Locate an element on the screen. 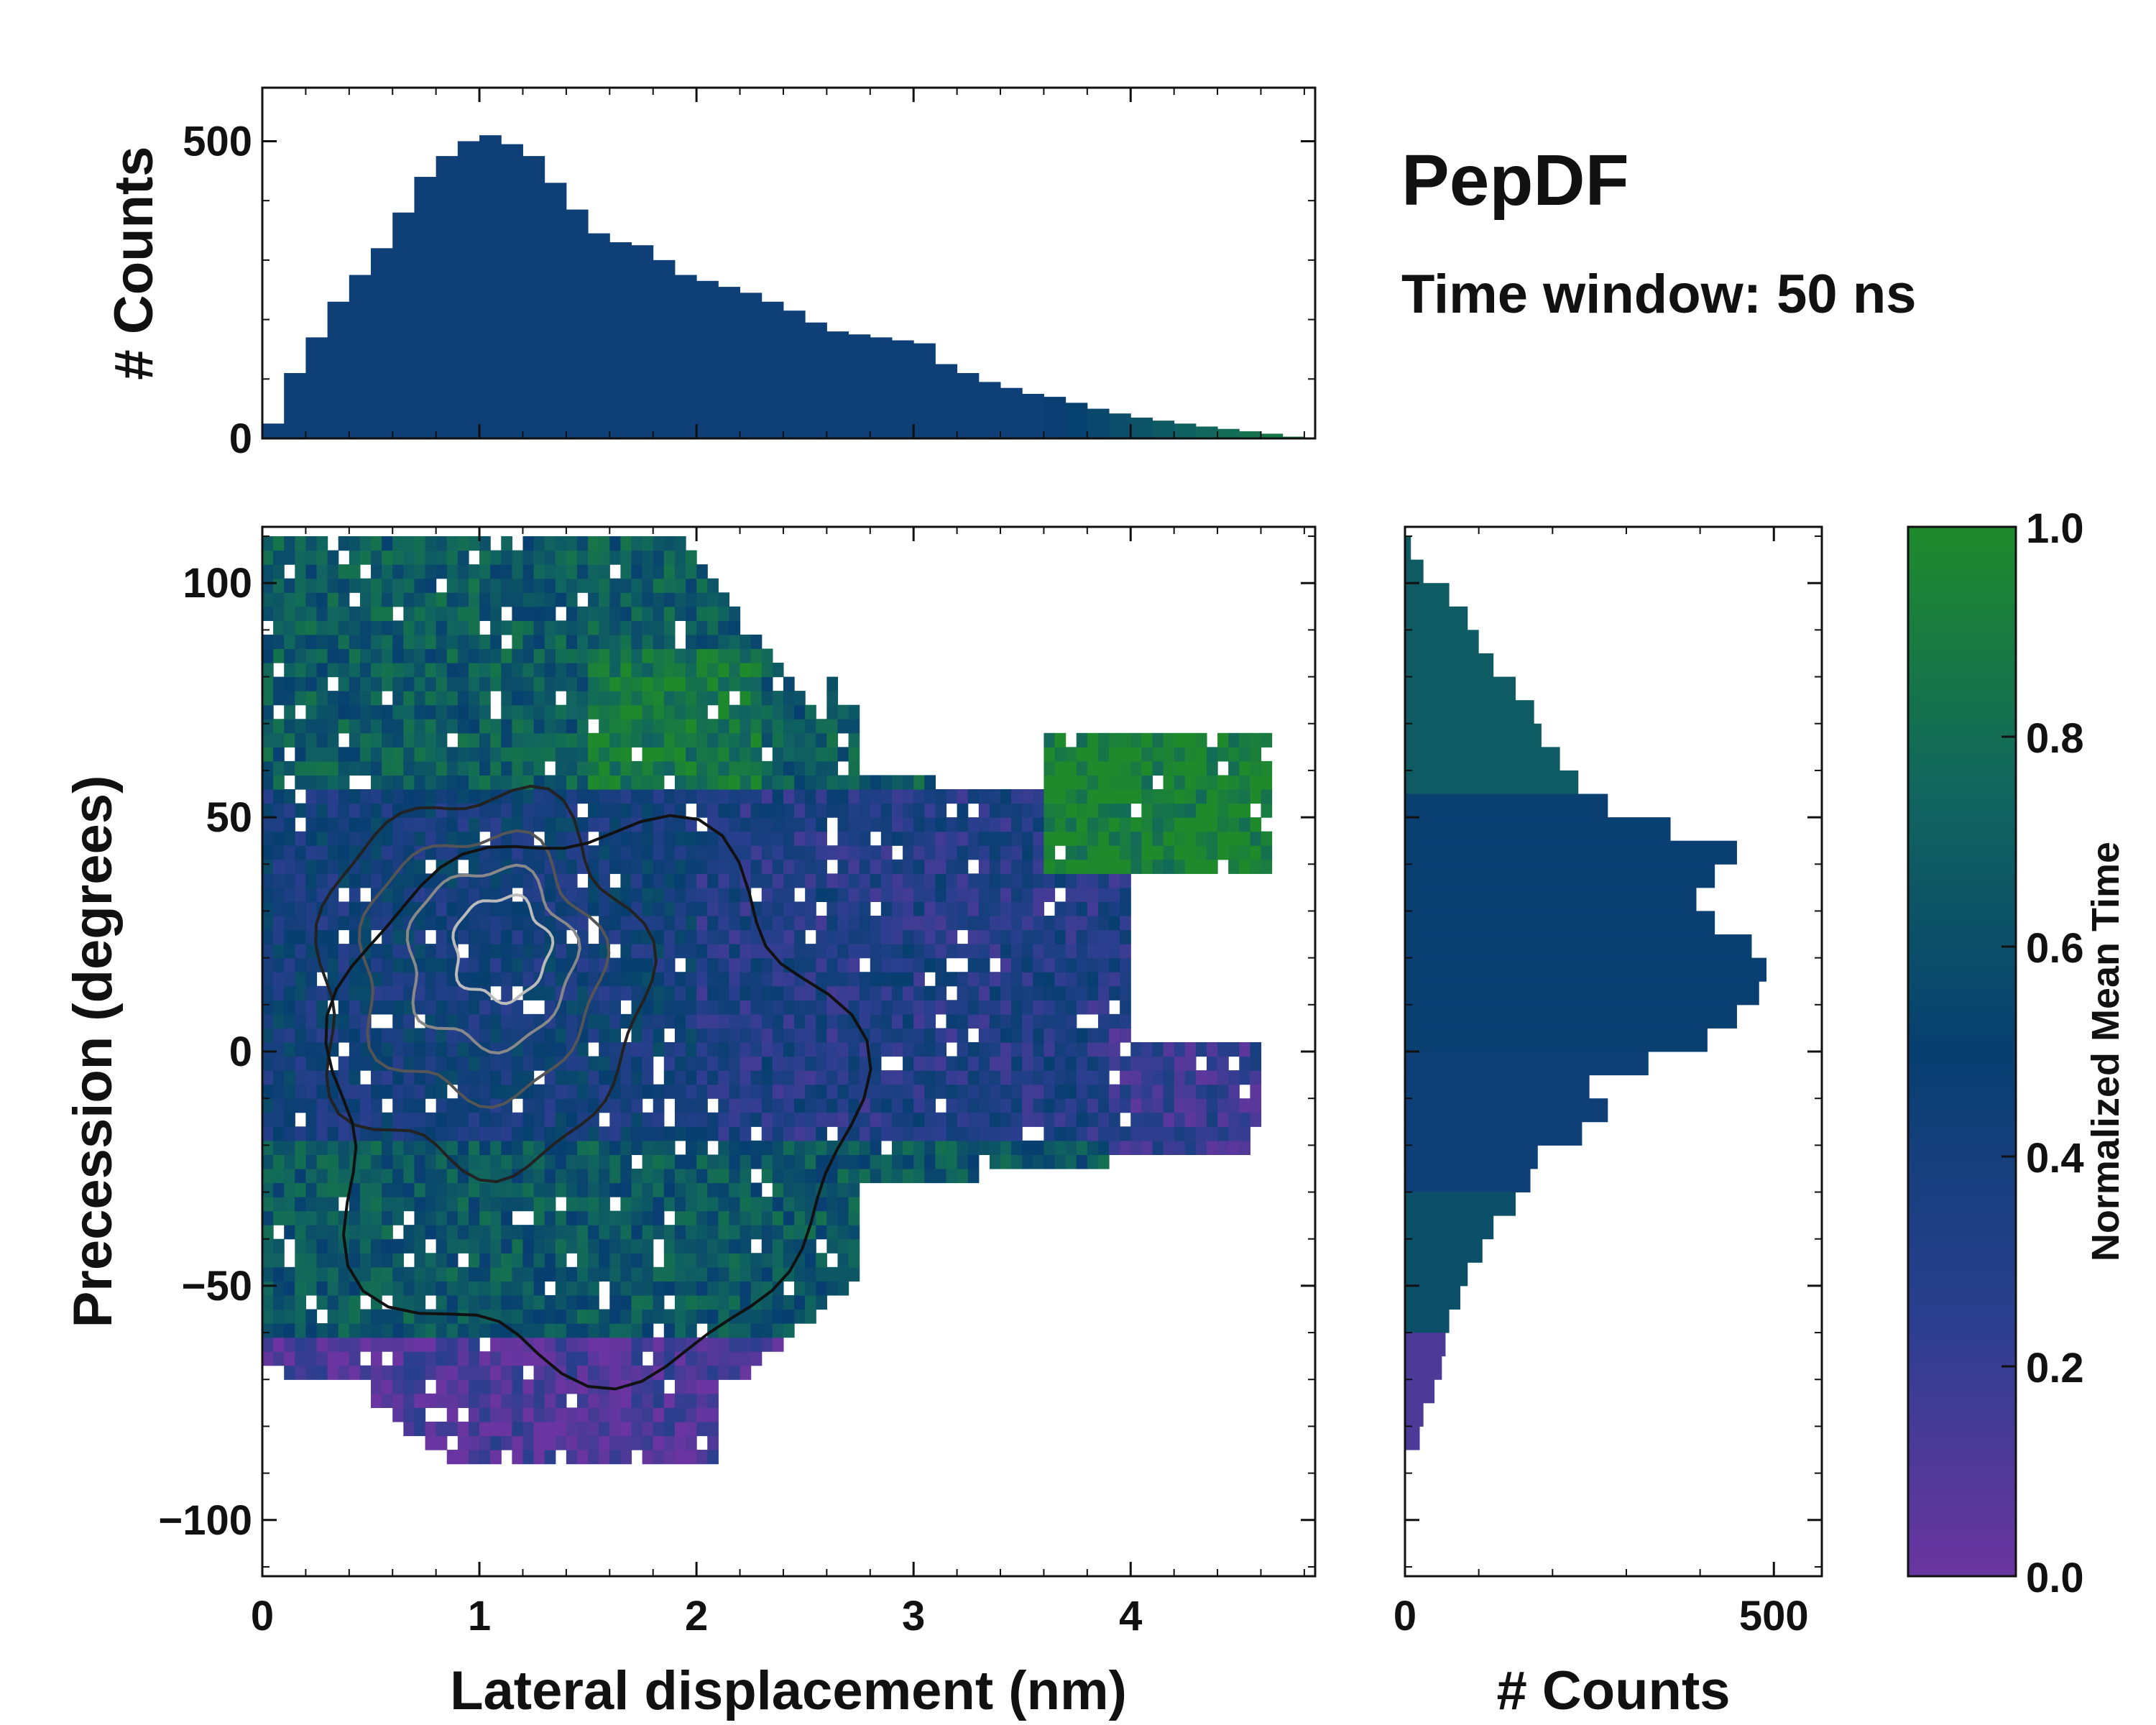 This screenshot has width=2156, height=1725. top-ytick-label: 0 is located at coordinates (240, 438).